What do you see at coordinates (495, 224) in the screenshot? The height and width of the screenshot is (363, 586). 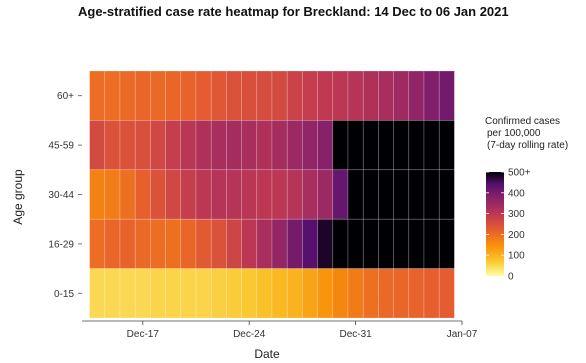 I see `colorbar` at bounding box center [495, 224].